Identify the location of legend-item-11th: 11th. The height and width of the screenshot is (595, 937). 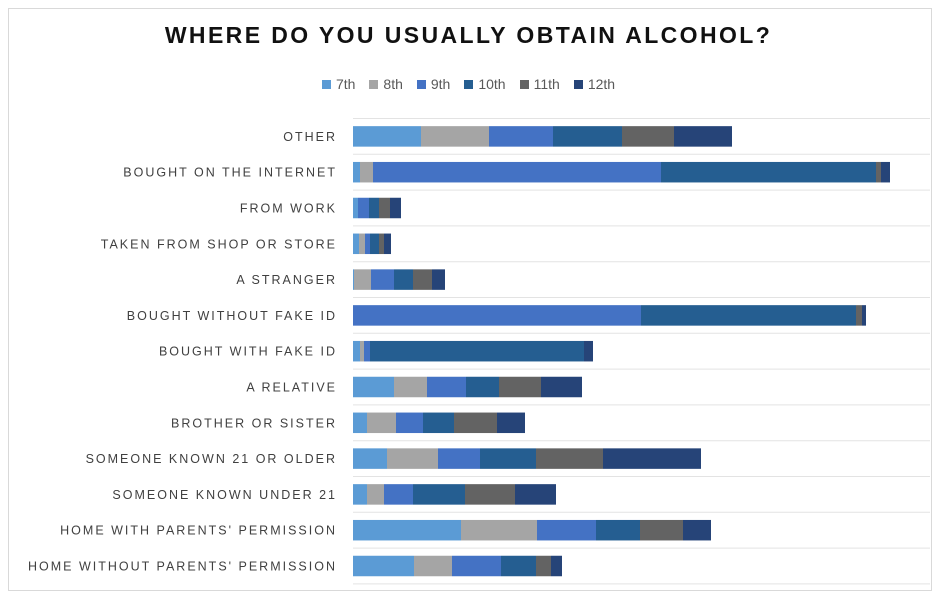
(539, 84).